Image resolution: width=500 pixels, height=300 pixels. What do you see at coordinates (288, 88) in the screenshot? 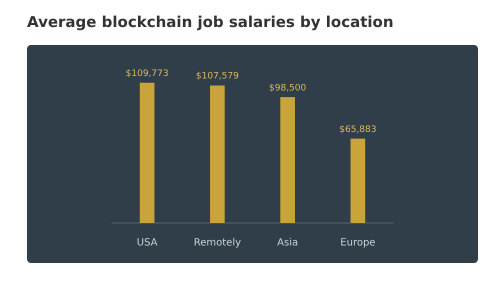
I see `data-label: $98,500` at bounding box center [288, 88].